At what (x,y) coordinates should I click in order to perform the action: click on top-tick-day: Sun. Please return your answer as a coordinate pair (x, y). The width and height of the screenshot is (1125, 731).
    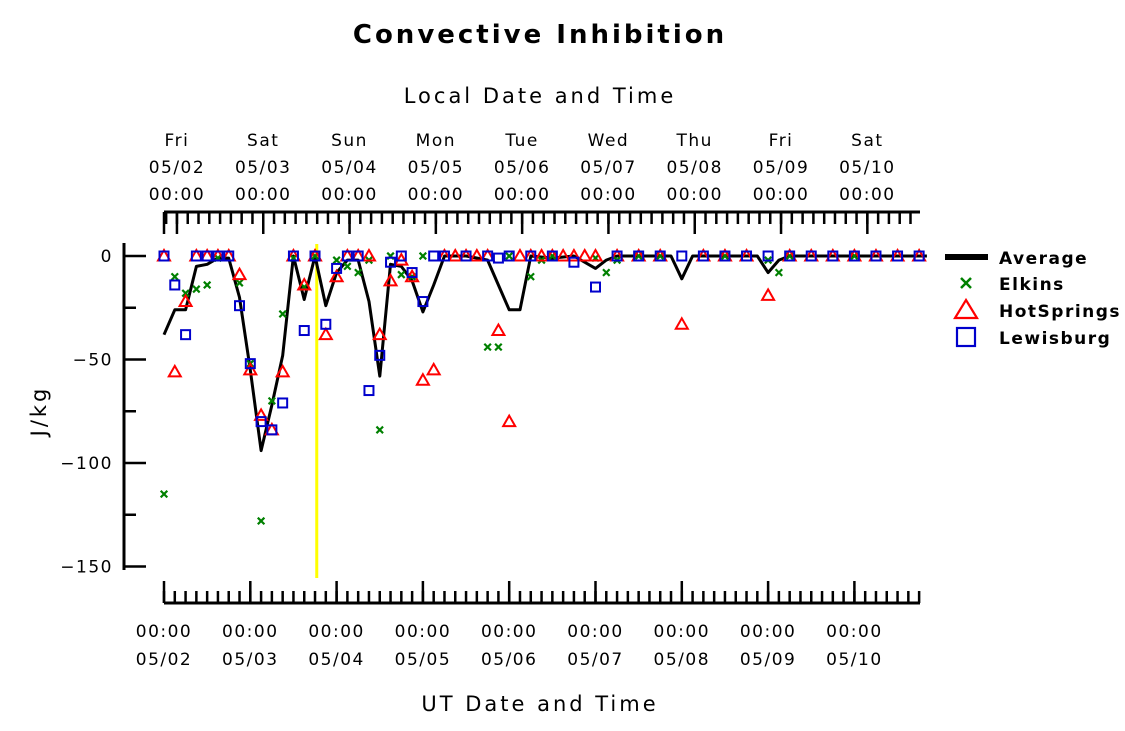
    Looking at the image, I should click on (349, 141).